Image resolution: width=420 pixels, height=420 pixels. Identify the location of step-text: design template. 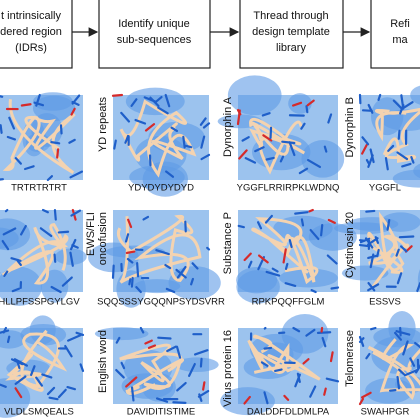
(291, 32).